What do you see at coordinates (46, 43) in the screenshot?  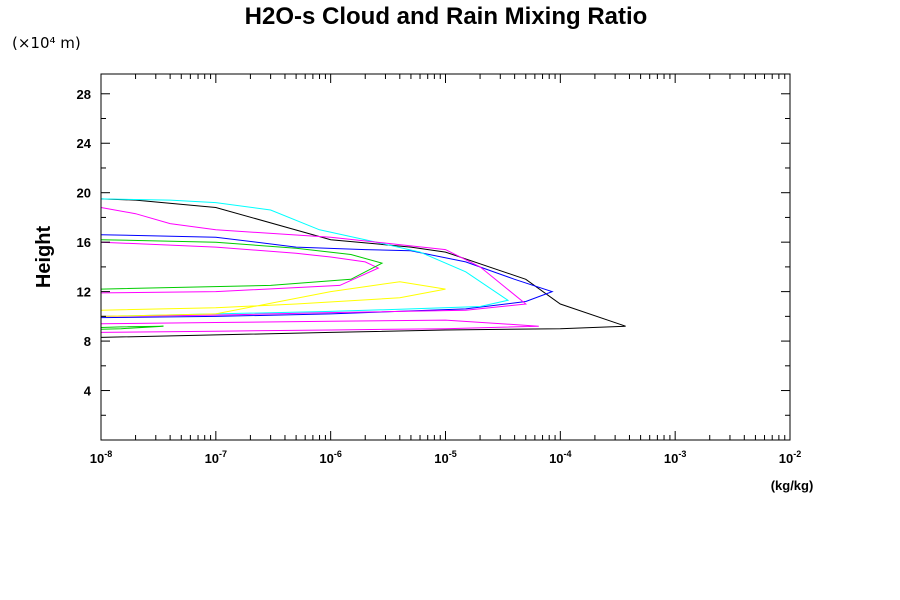 I see `y-scale-label: (×10⁴ m)` at bounding box center [46, 43].